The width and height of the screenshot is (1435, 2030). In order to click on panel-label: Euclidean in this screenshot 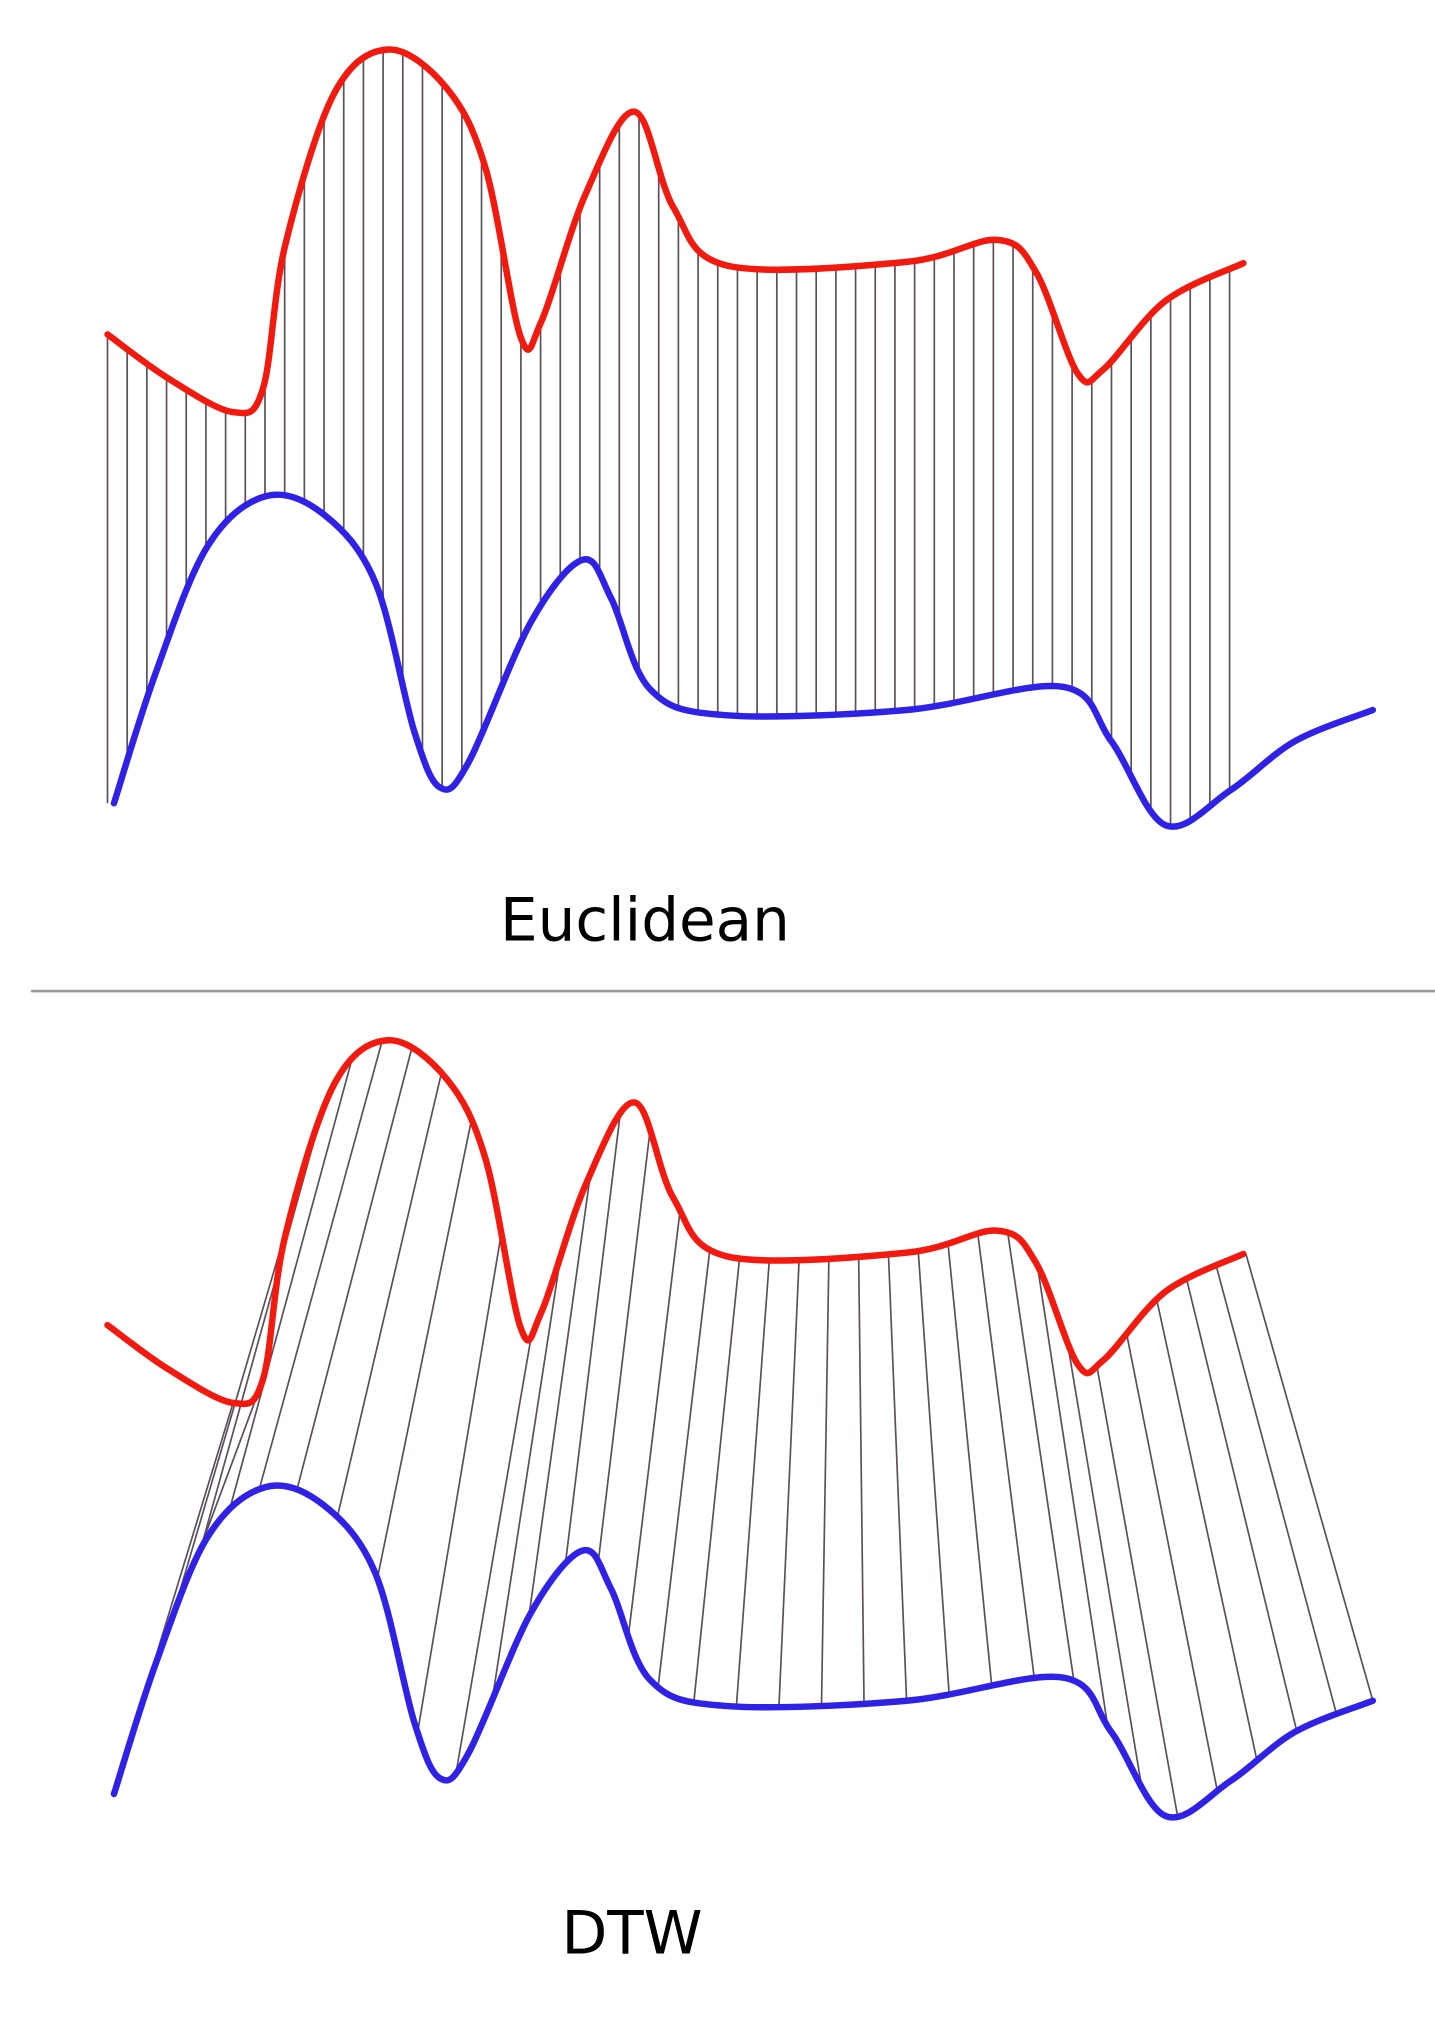, I will do `click(645, 921)`.